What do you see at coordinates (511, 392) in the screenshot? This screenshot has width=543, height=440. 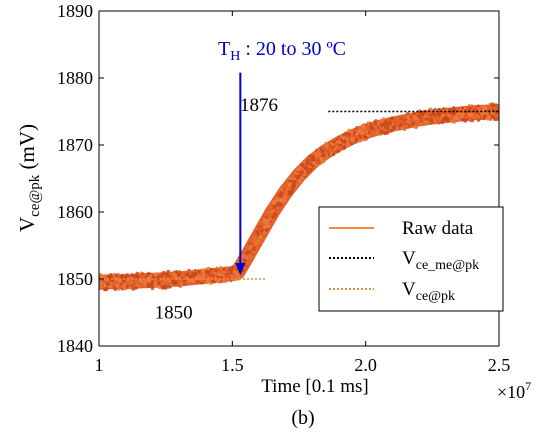 I see `x-multiplier-base: ×10` at bounding box center [511, 392].